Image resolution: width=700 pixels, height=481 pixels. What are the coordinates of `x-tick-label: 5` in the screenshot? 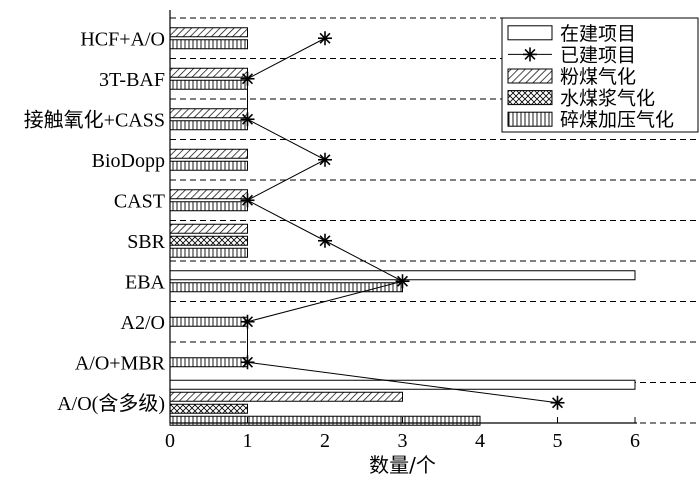 It's located at (558, 441).